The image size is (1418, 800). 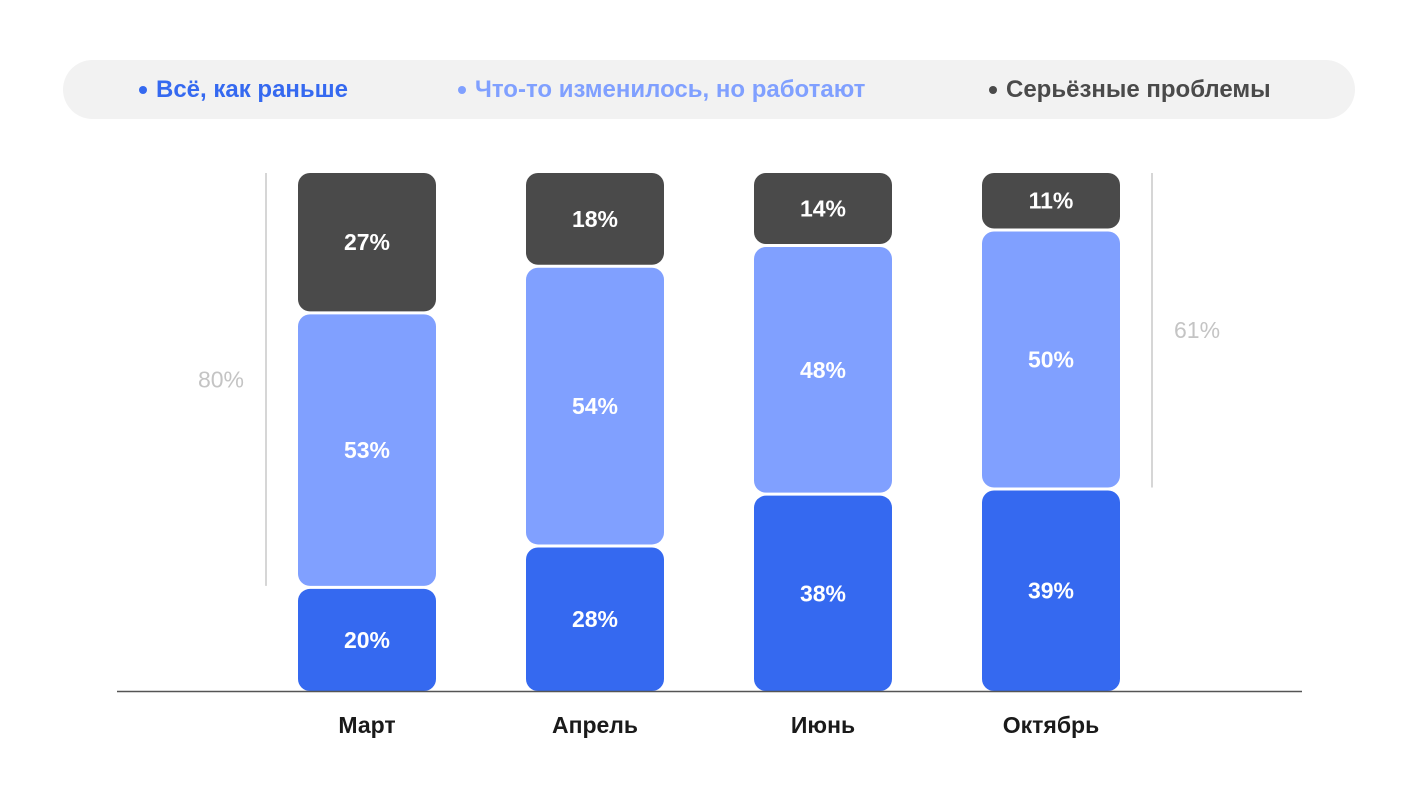 I want to click on legend-label-unchanged: Всё, как раньше, so click(x=252, y=89).